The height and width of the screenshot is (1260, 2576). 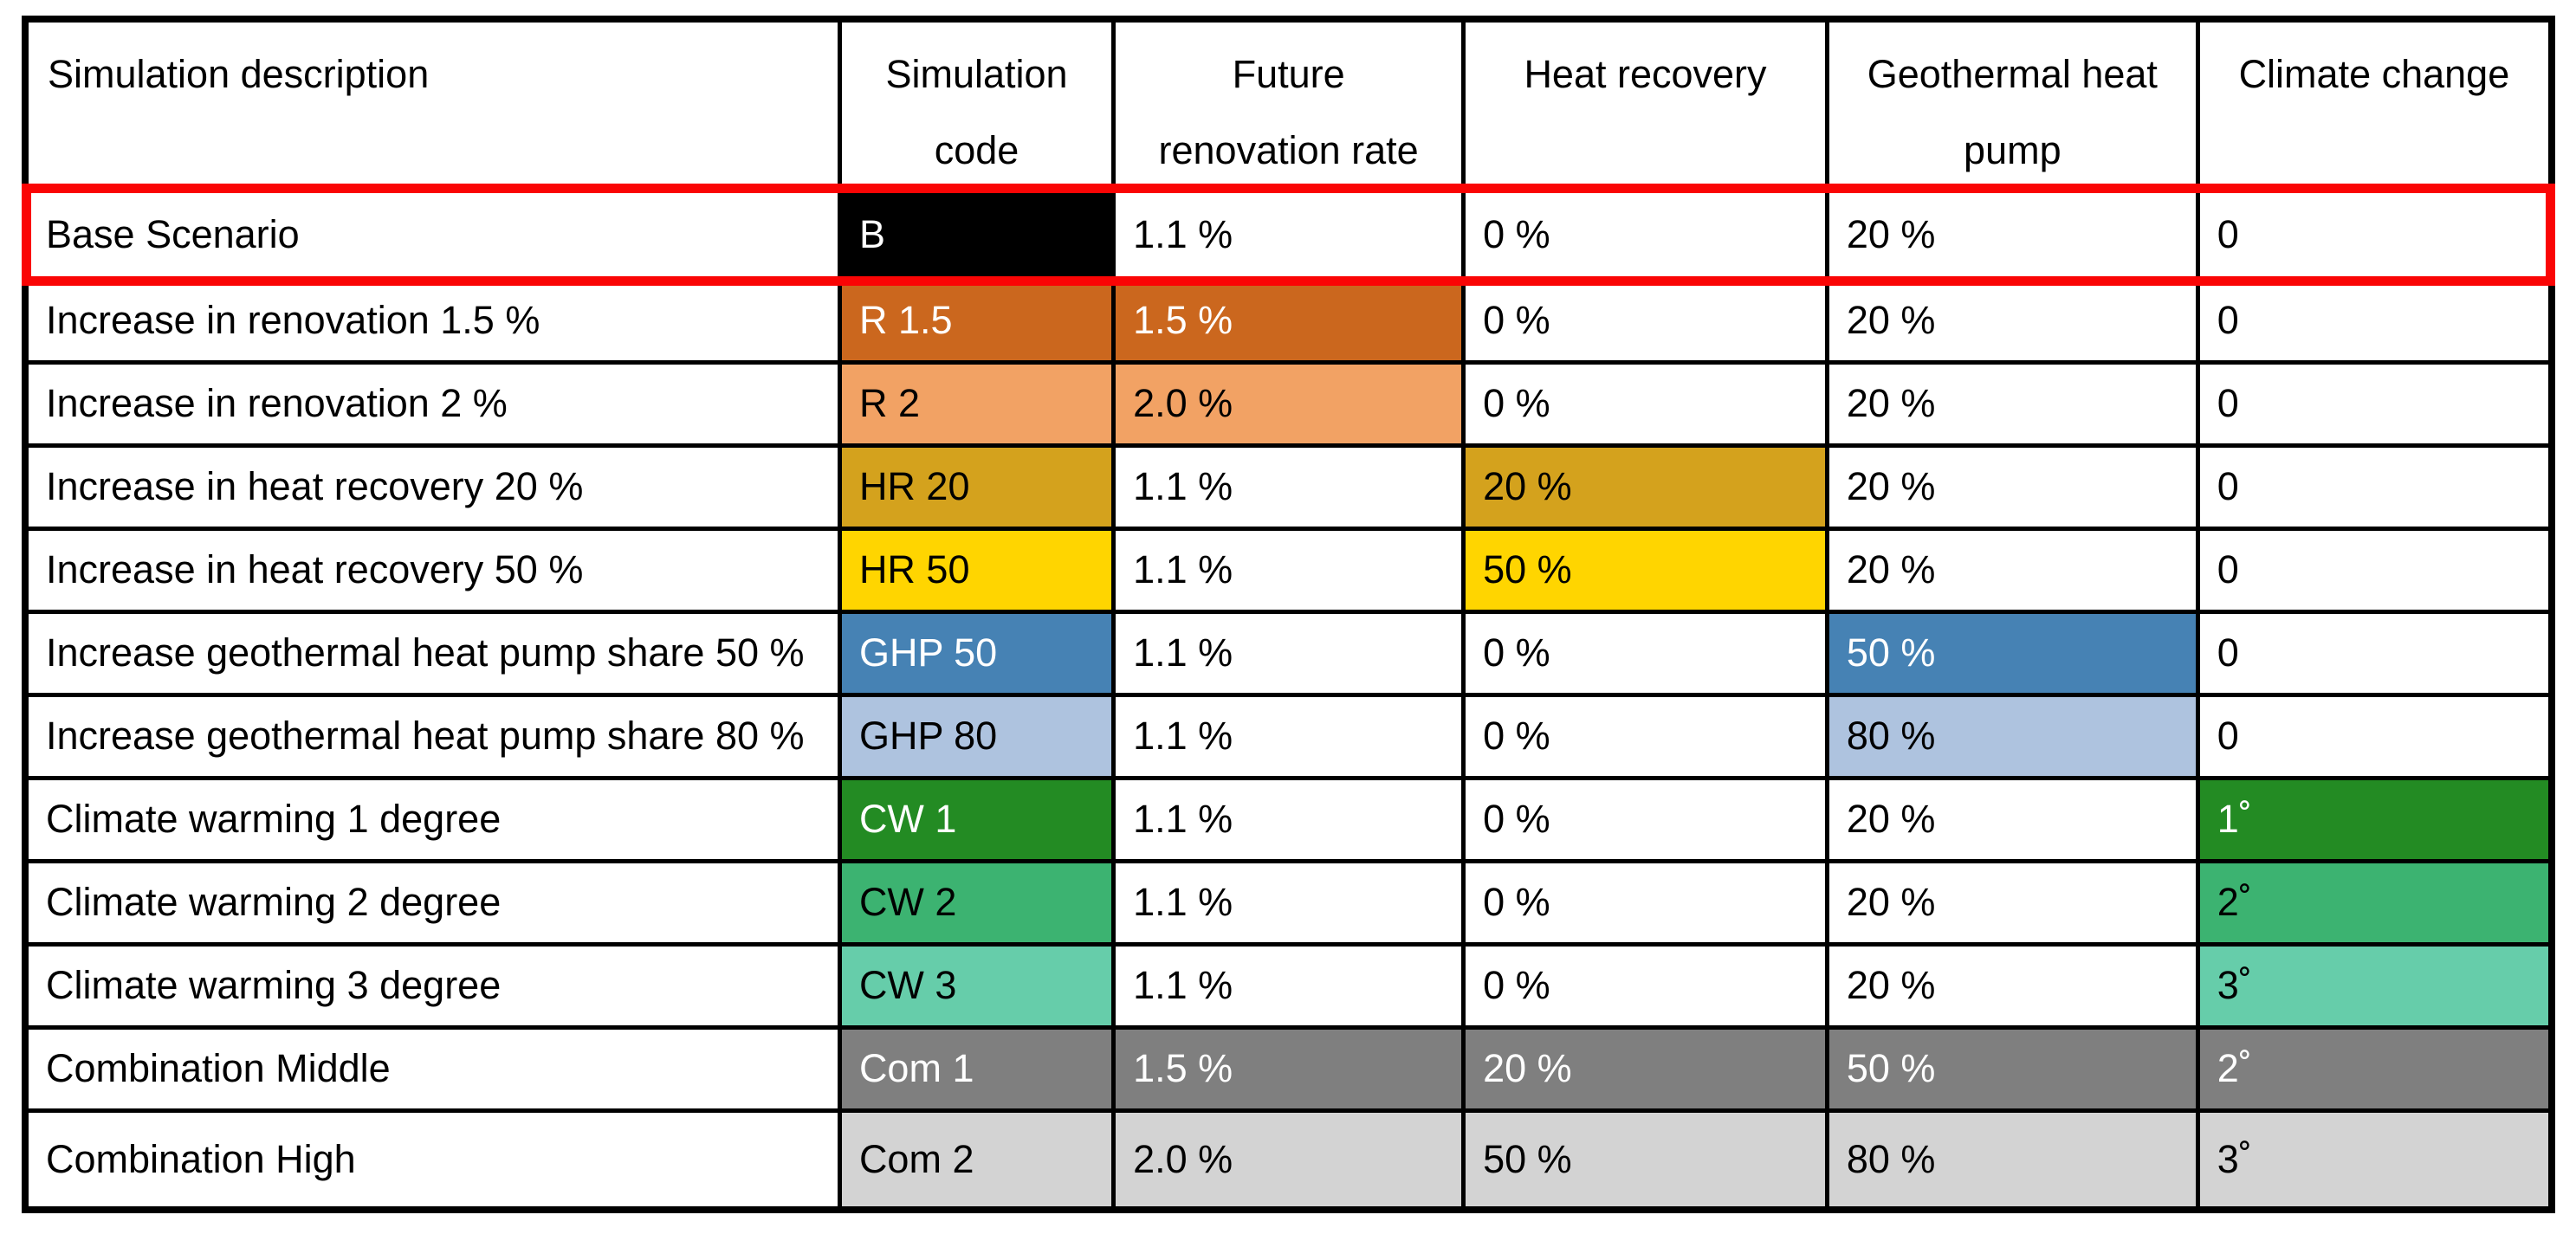 What do you see at coordinates (432, 320) in the screenshot?
I see `cell-simulation-description: Increase in renovation 1.5 %` at bounding box center [432, 320].